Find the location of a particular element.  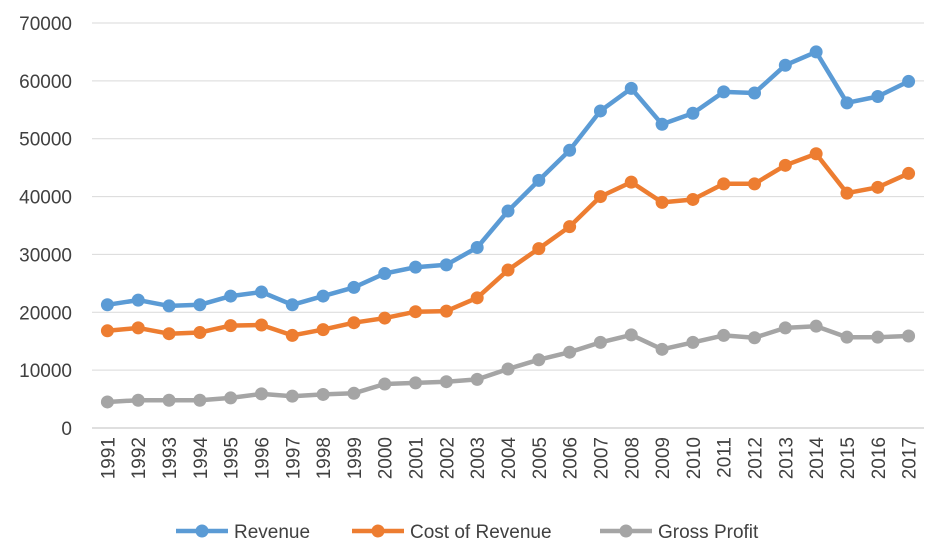

x-tick-label: 1997 is located at coordinates (293, 458).